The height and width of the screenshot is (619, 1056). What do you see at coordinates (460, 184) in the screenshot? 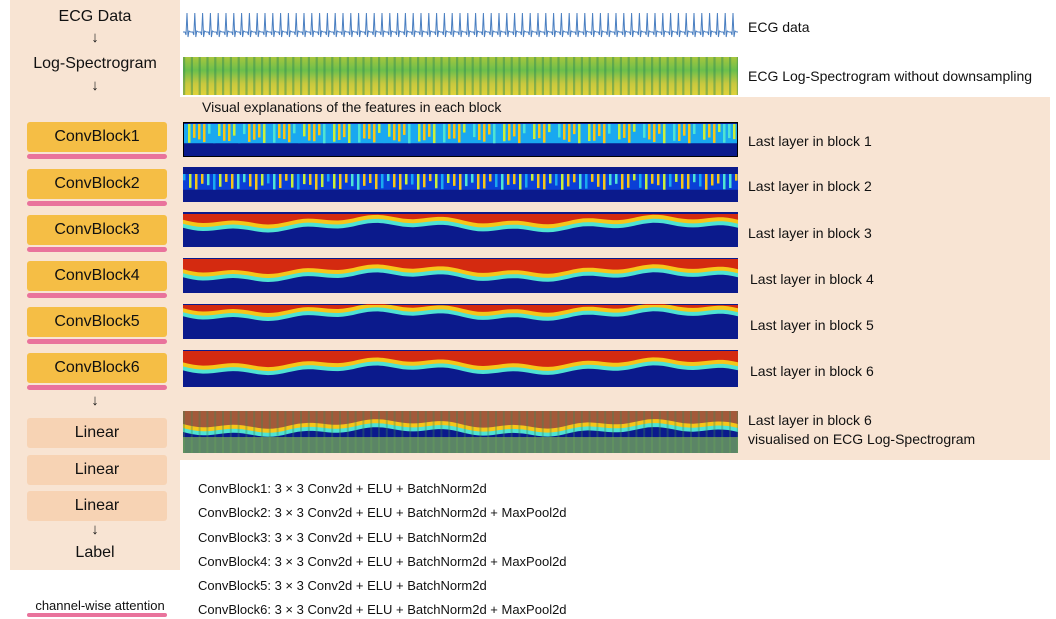
I see `block2-heatmap` at bounding box center [460, 184].